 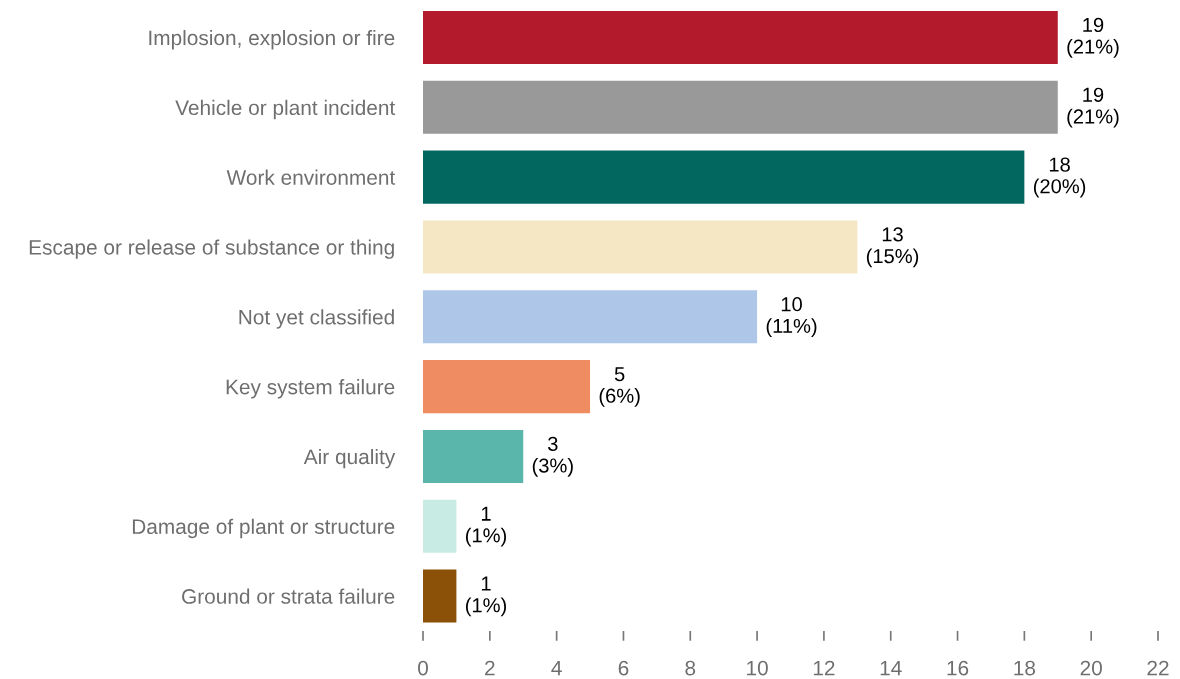 What do you see at coordinates (349, 458) in the screenshot?
I see `y-tick-label: Air quality` at bounding box center [349, 458].